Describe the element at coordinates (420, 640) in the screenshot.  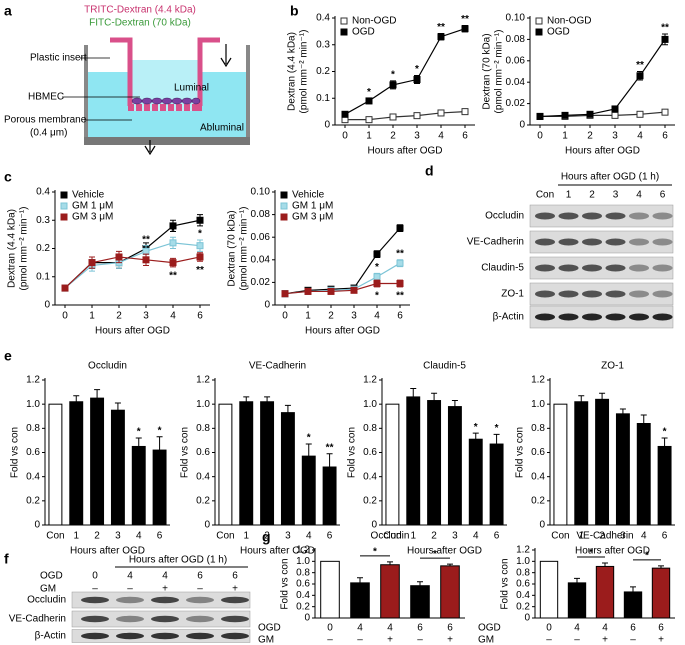
I see `x-tick-label: –` at that location.